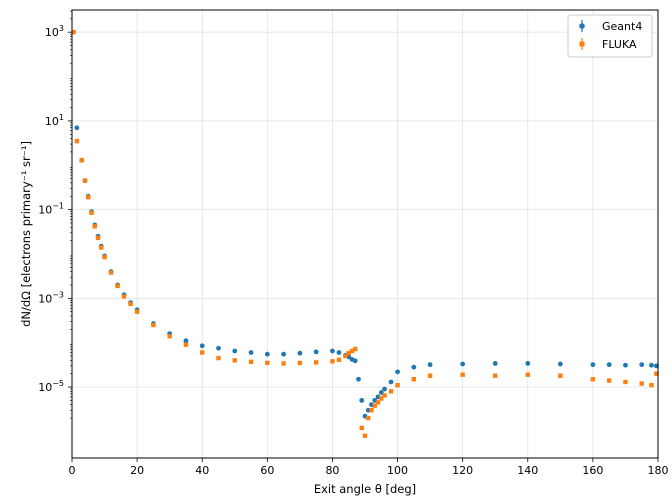 The height and width of the screenshot is (500, 672). Describe the element at coordinates (397, 470) in the screenshot. I see `x-tick-label: 100` at that location.